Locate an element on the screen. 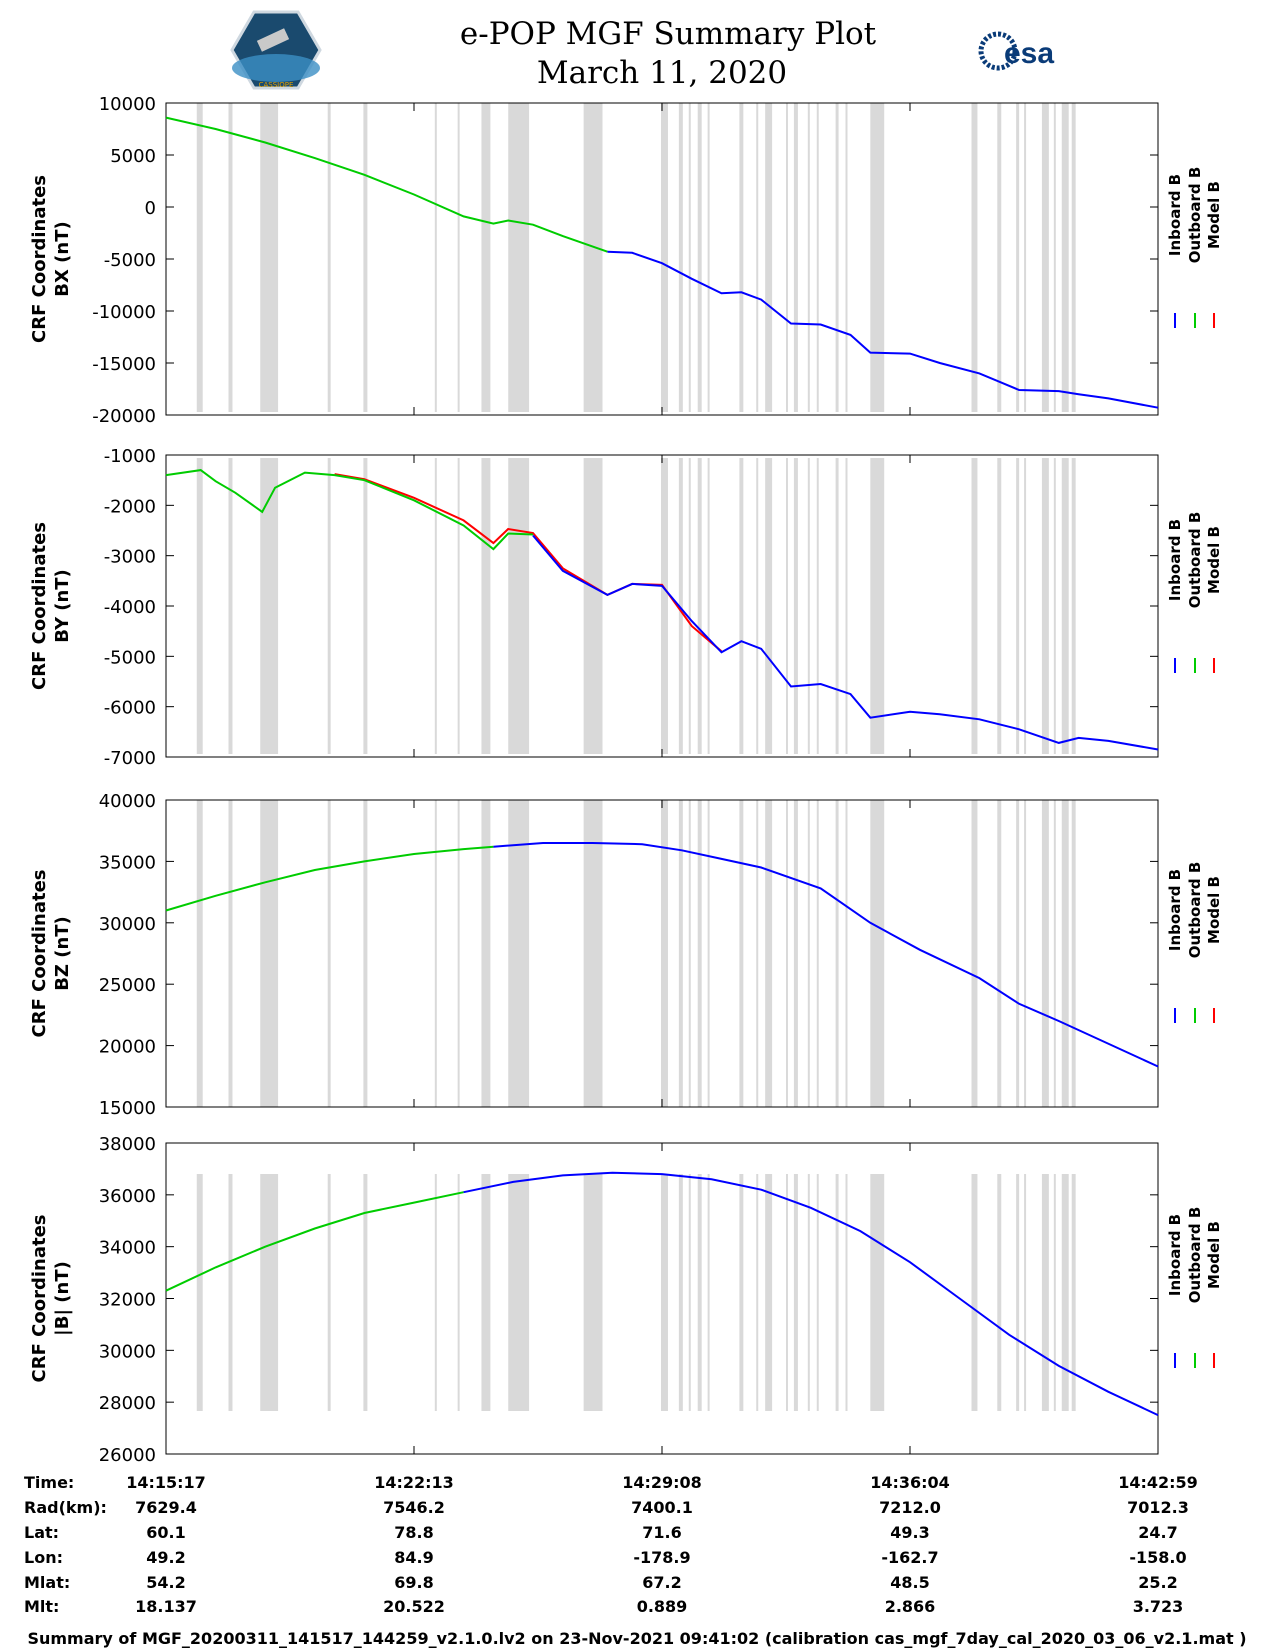 This screenshot has width=1275, height=1650. y-tick-label: 26000 is located at coordinates (127, 1455).